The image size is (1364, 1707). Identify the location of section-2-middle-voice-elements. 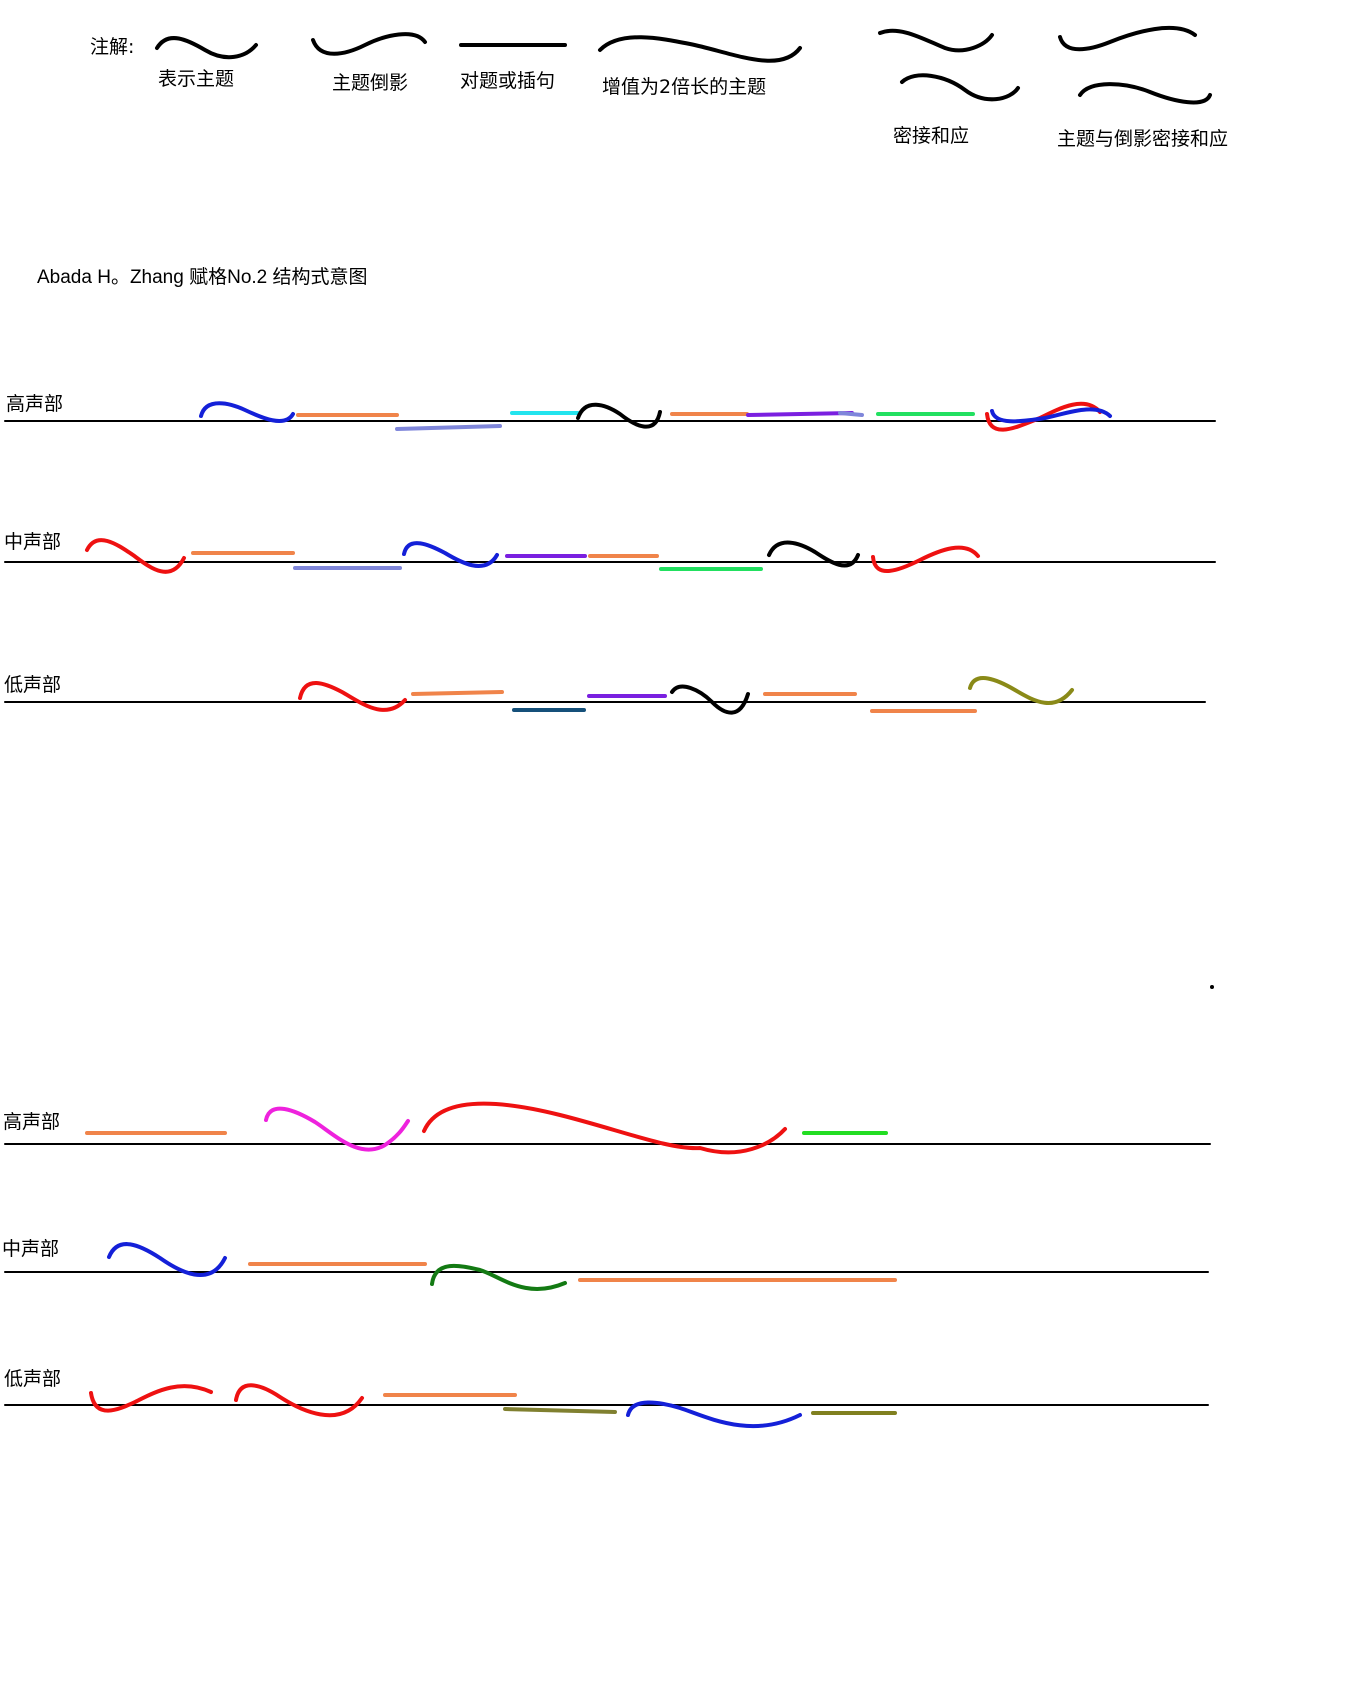
(502, 1266).